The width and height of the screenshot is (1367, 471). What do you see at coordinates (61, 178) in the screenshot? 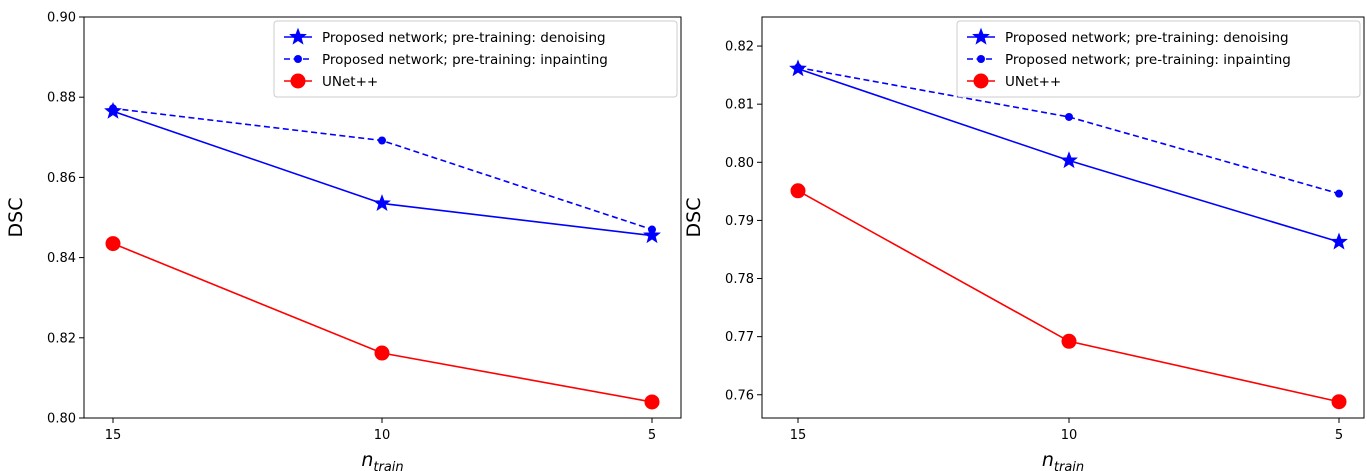
I see `y-tick-label: 0.86` at bounding box center [61, 178].